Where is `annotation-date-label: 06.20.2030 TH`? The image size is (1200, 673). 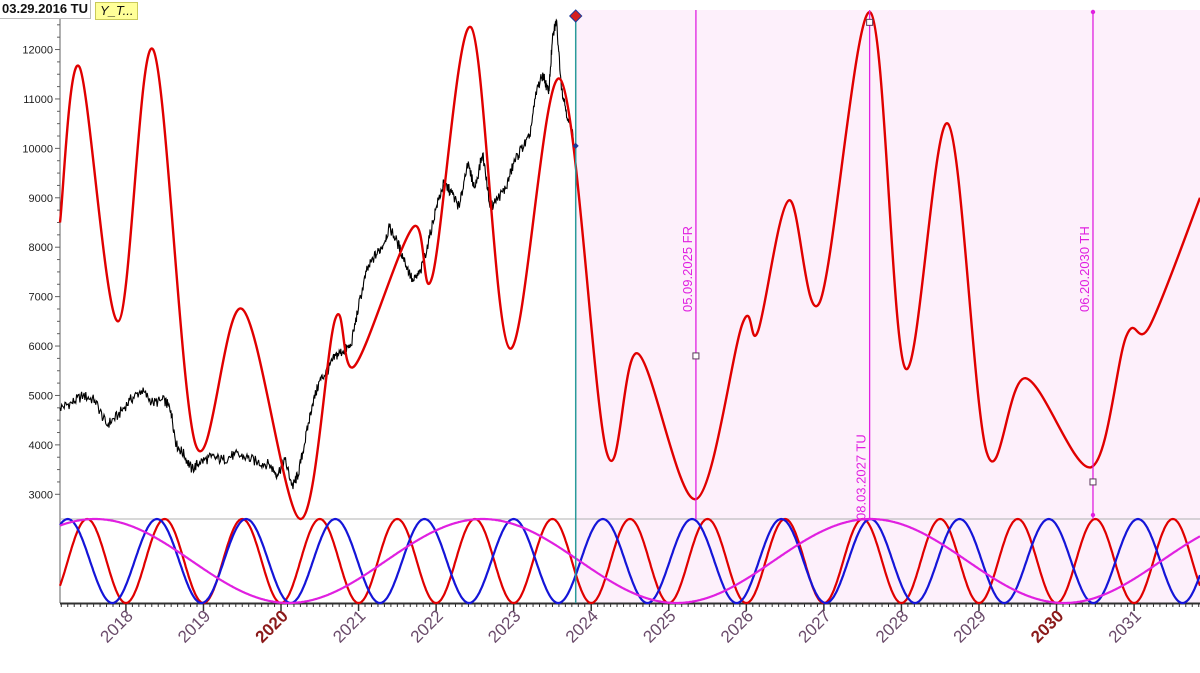 annotation-date-label: 06.20.2030 TH is located at coordinates (1084, 269).